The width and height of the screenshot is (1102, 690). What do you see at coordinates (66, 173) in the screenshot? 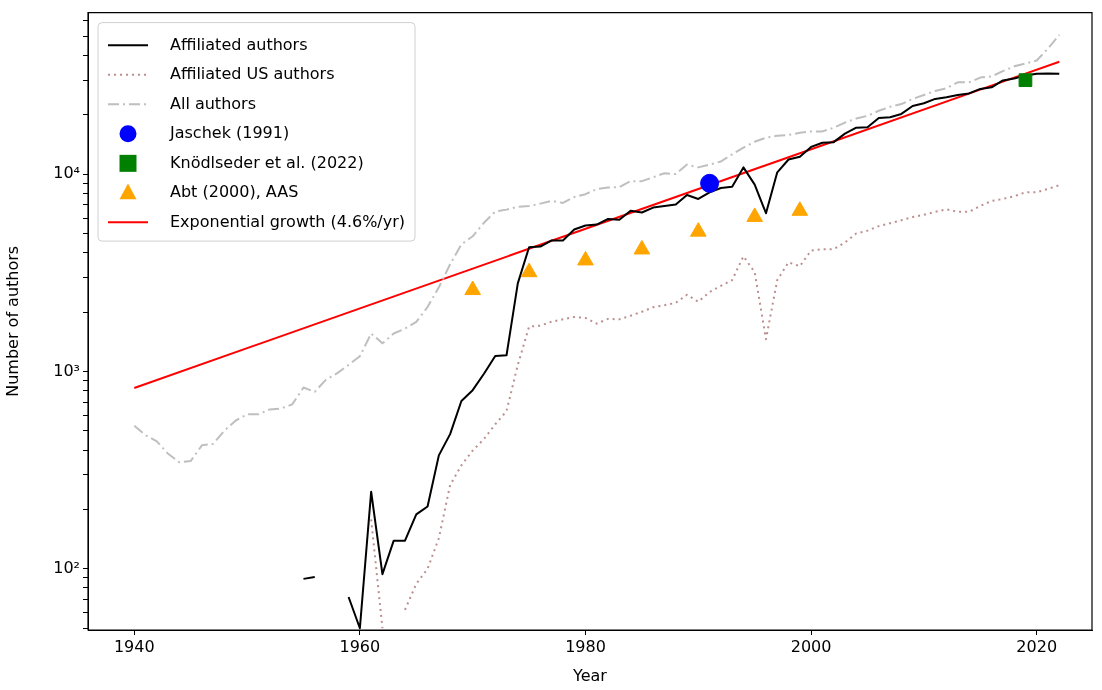
I see `y-tick-label: 10⁴` at bounding box center [66, 173].